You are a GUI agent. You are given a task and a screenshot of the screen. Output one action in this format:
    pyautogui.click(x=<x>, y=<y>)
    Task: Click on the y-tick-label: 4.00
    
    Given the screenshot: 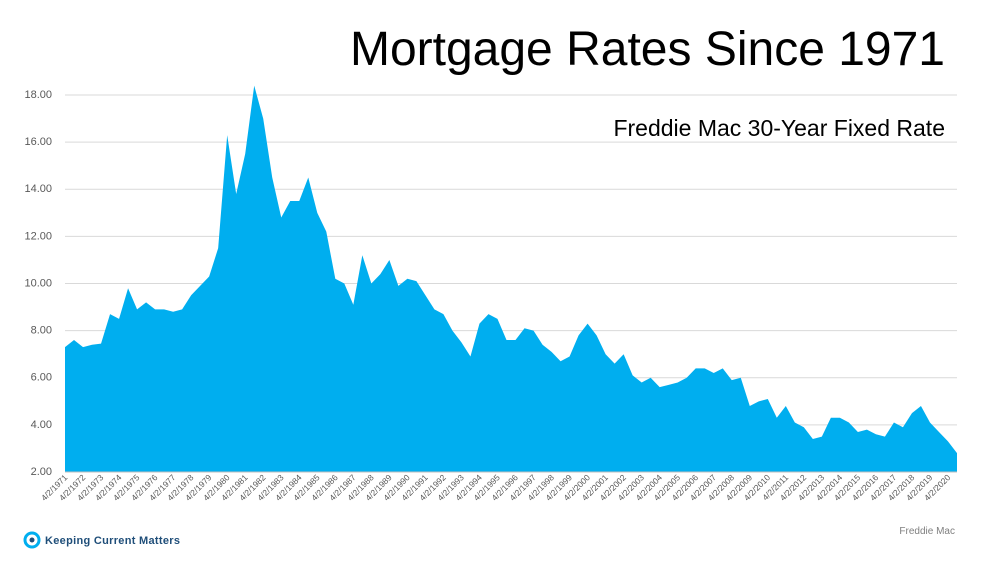 What is the action you would take?
    pyautogui.click(x=41, y=425)
    